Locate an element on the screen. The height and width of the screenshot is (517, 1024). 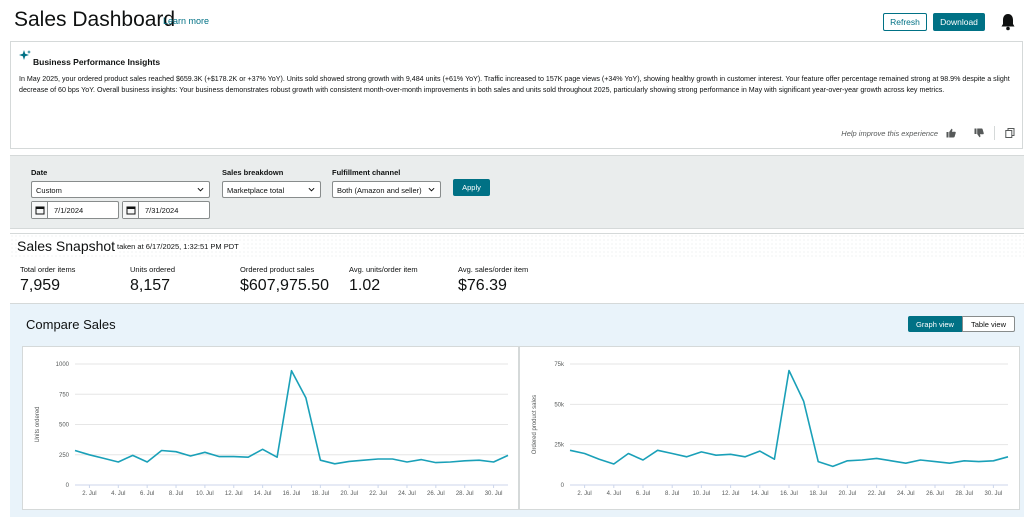
series-line is located at coordinates (789, 418).